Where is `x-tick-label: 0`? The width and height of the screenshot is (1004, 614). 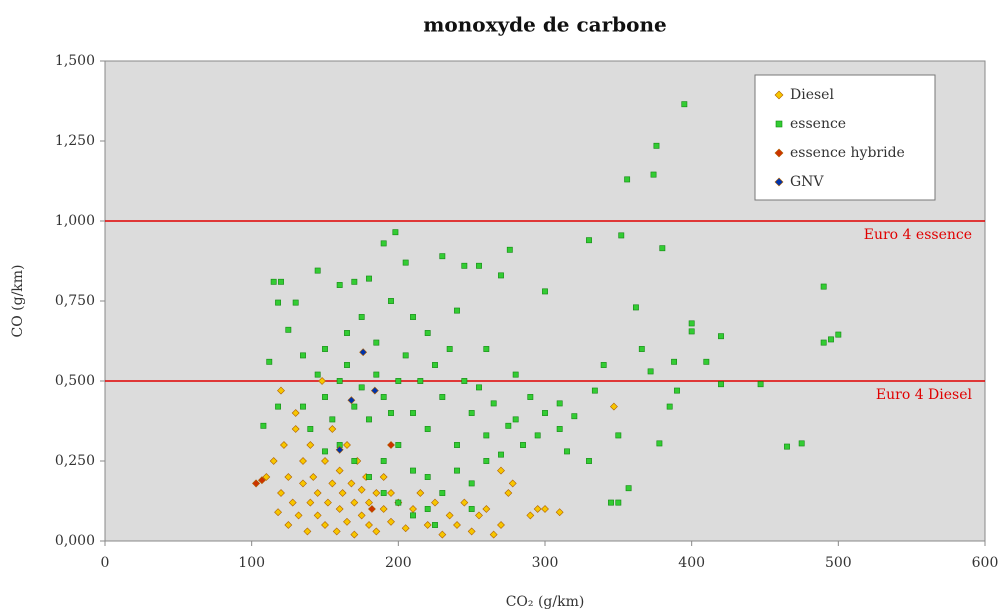
x-tick-label: 0 is located at coordinates (105, 563).